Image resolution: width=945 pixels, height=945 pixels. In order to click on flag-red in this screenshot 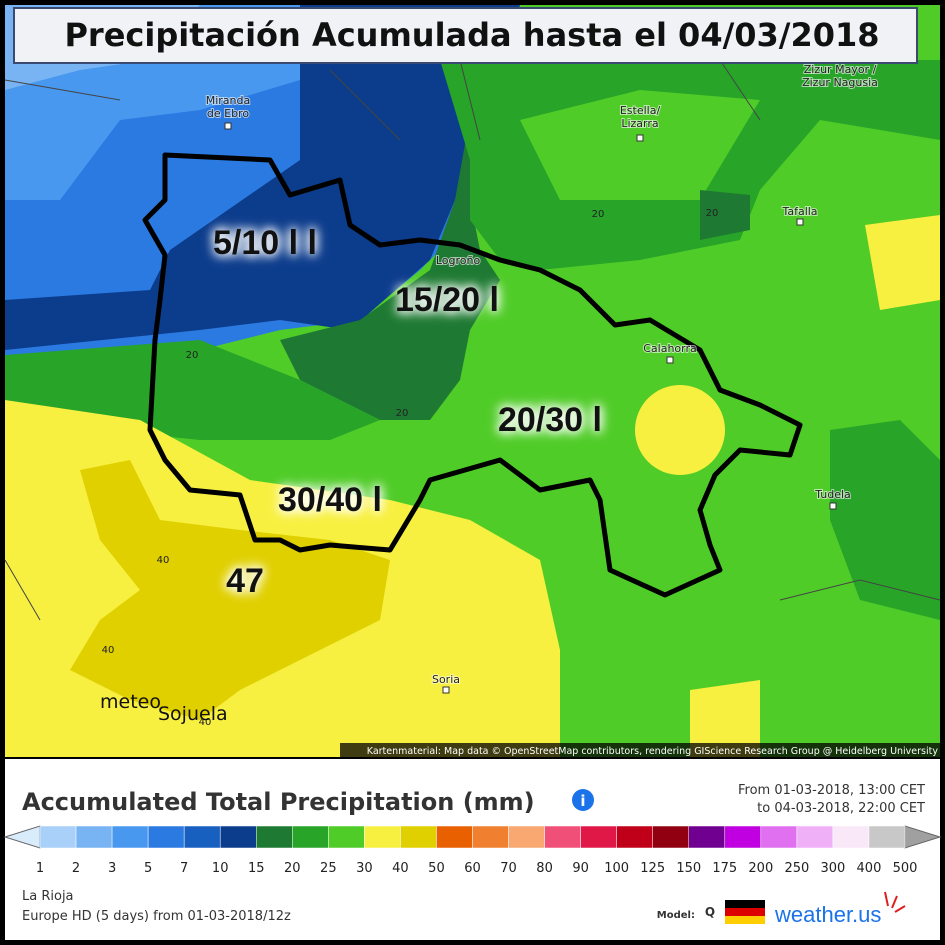, I will do `click(745, 912)`.